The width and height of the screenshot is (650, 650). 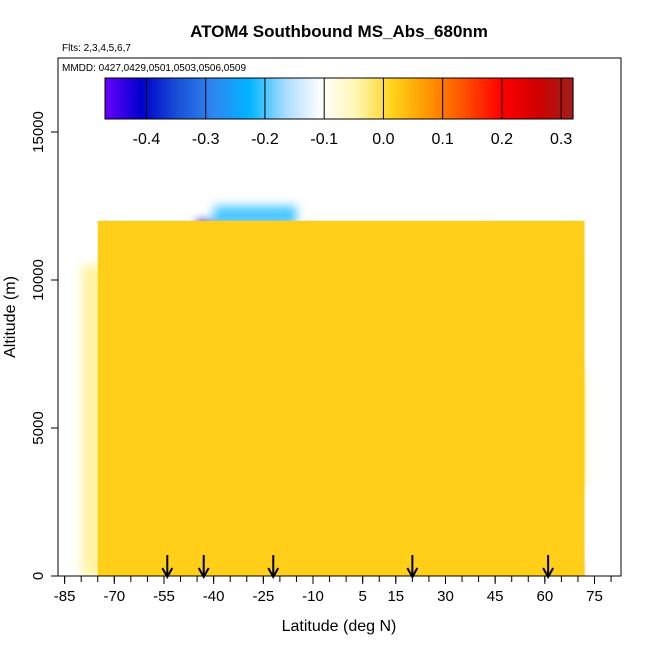 I want to click on colorbar-tick-label: 0.3, so click(x=561, y=139).